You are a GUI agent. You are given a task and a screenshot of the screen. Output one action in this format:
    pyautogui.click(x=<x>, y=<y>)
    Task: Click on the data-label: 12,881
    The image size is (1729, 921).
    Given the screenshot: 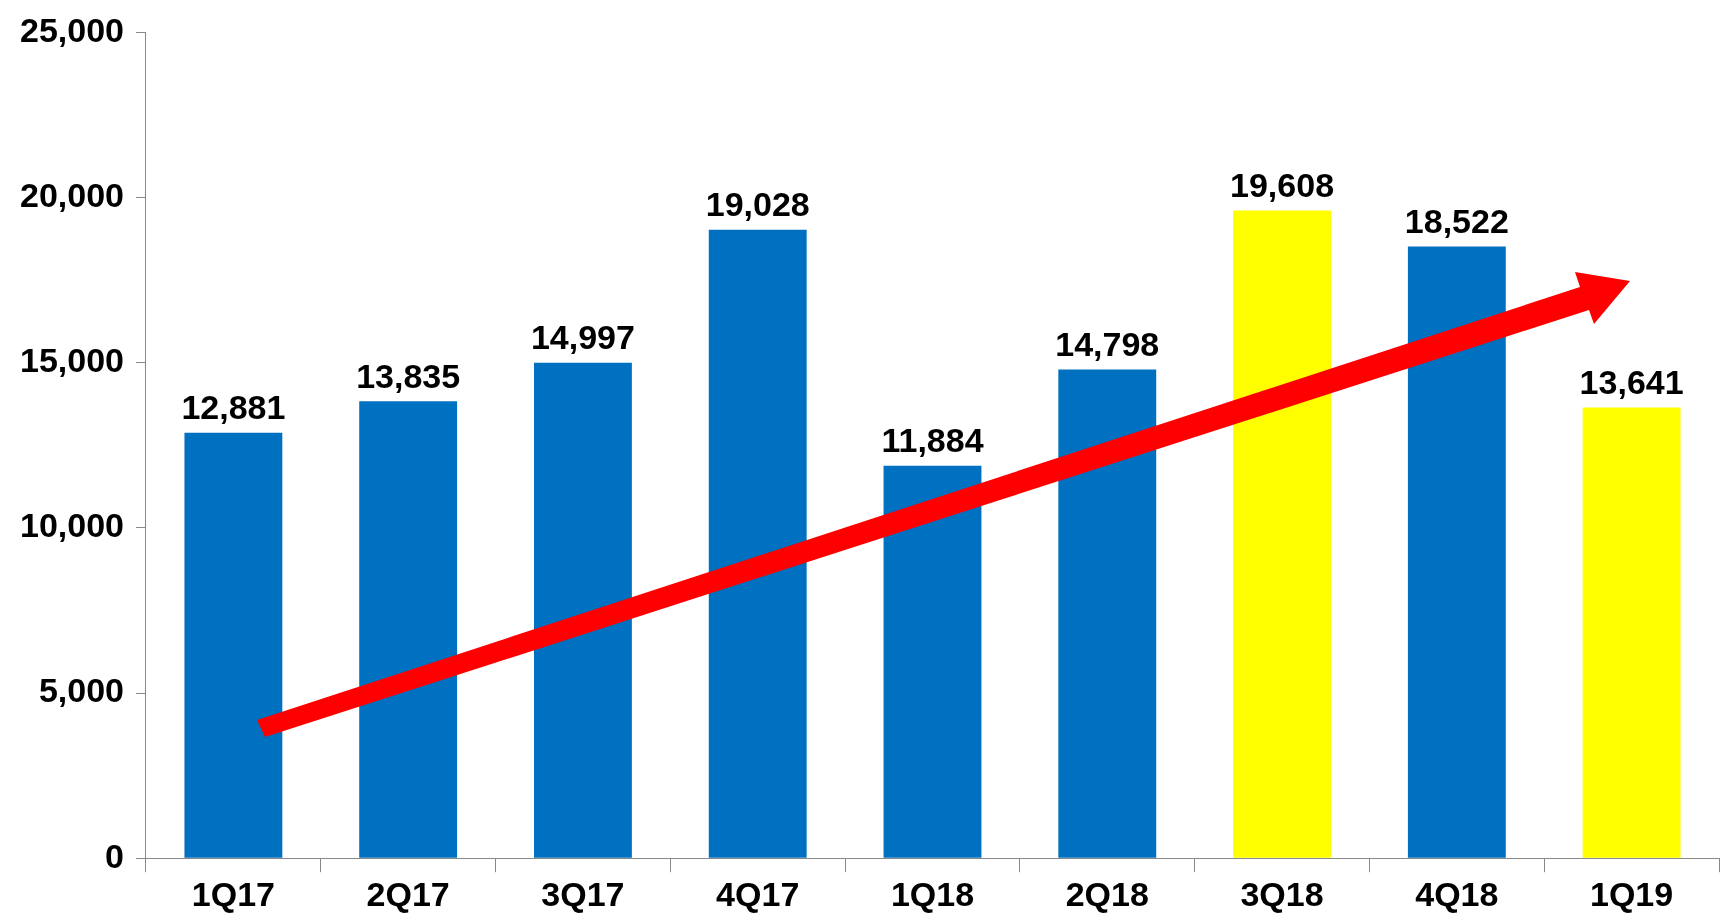 What is the action you would take?
    pyautogui.click(x=233, y=407)
    